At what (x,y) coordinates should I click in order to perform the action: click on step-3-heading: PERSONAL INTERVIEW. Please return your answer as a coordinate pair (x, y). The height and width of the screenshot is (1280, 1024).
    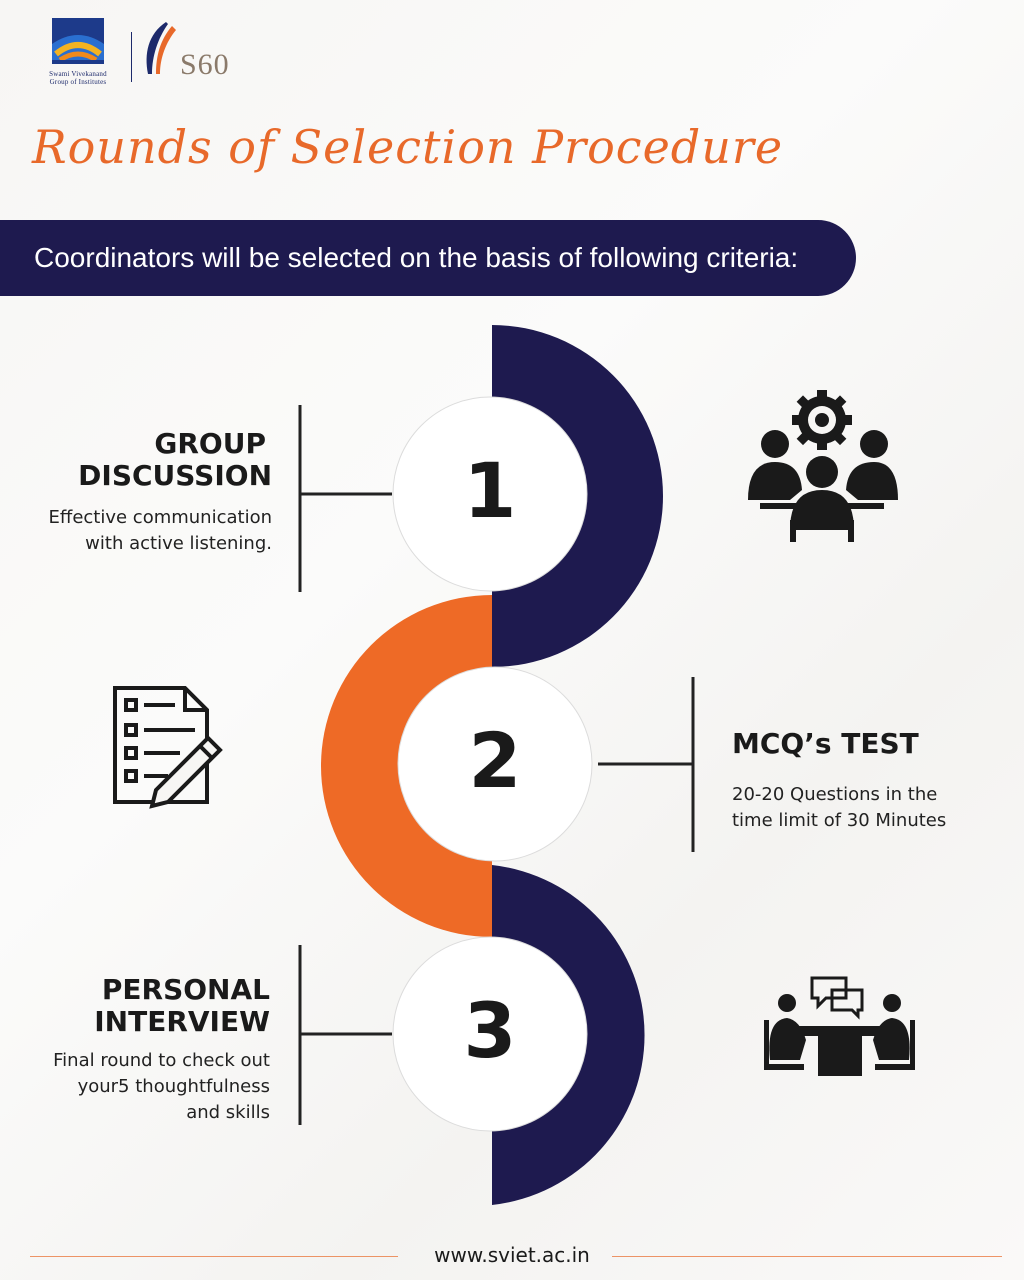
    Looking at the image, I should click on (182, 1005).